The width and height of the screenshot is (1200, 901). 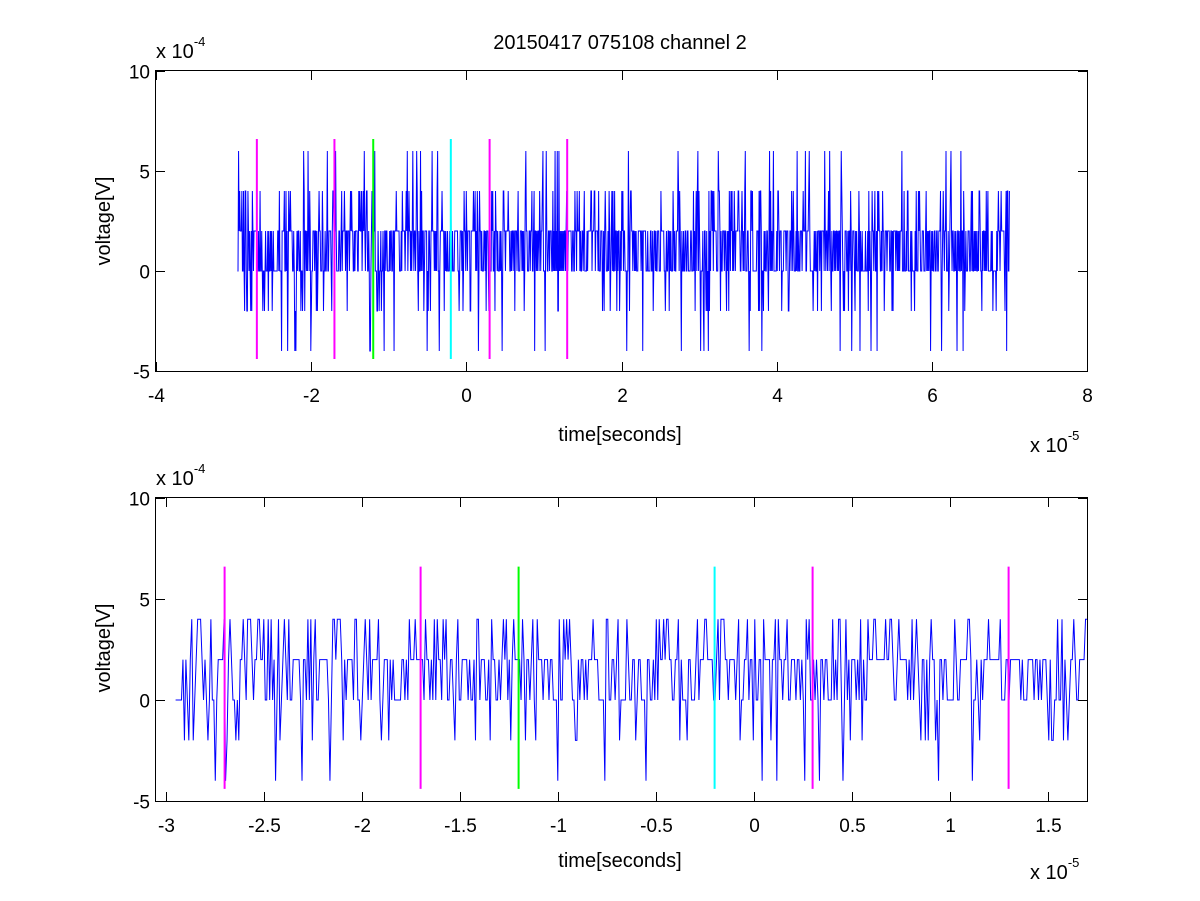 What do you see at coordinates (200, 41) in the screenshot?
I see `top-y-exponent-power: -4` at bounding box center [200, 41].